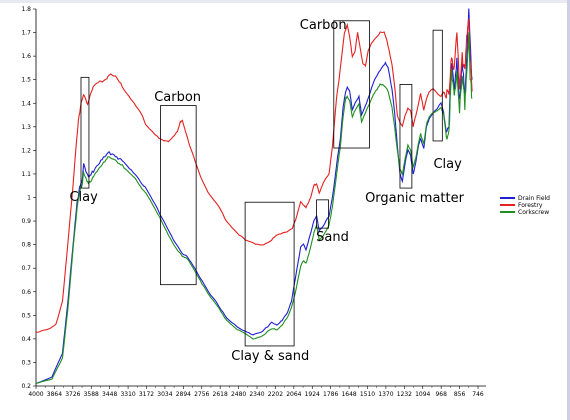 The height and width of the screenshot is (420, 570). Describe the element at coordinates (164, 394) in the screenshot. I see `x-tick-label: 3034` at that location.